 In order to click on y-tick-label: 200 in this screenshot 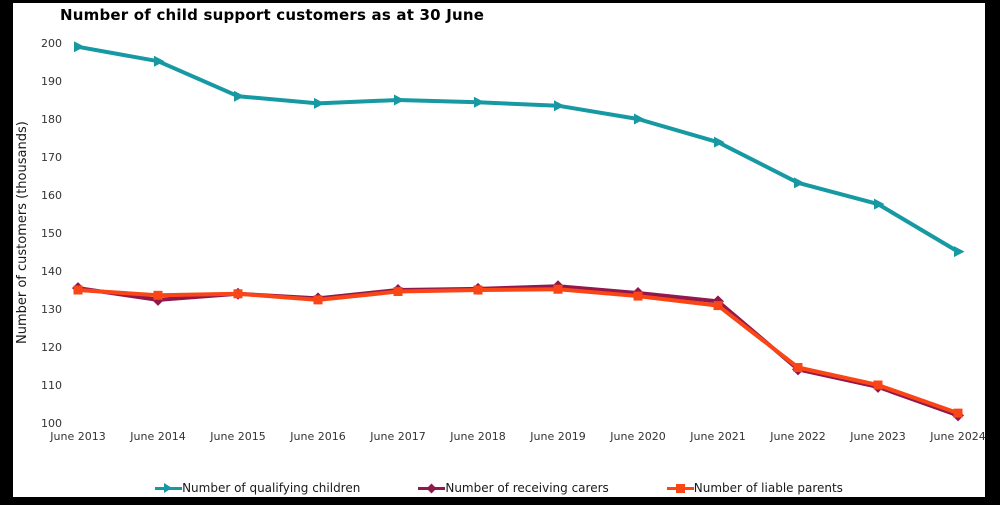, I will do `click(51, 43)`.